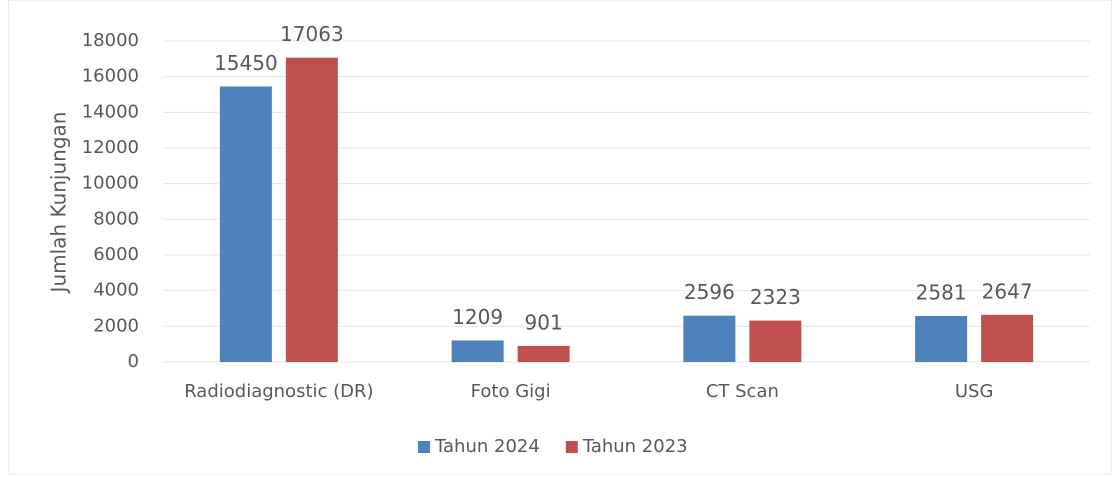  I want to click on y-tick-label: 10000, so click(110, 183).